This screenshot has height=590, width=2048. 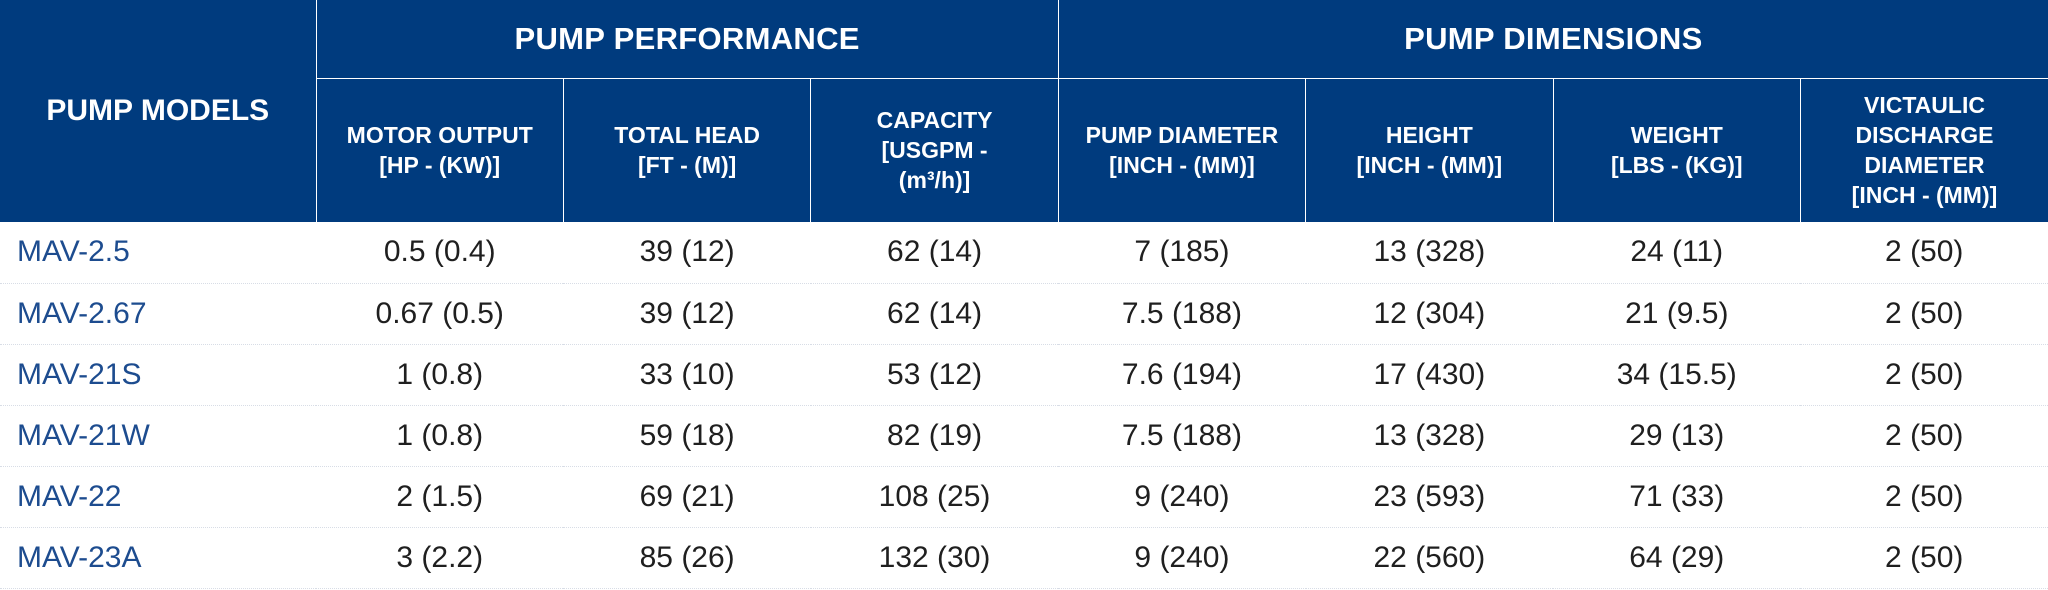 What do you see at coordinates (440, 314) in the screenshot?
I see `motor-output-cell: 0.67 (0.5)` at bounding box center [440, 314].